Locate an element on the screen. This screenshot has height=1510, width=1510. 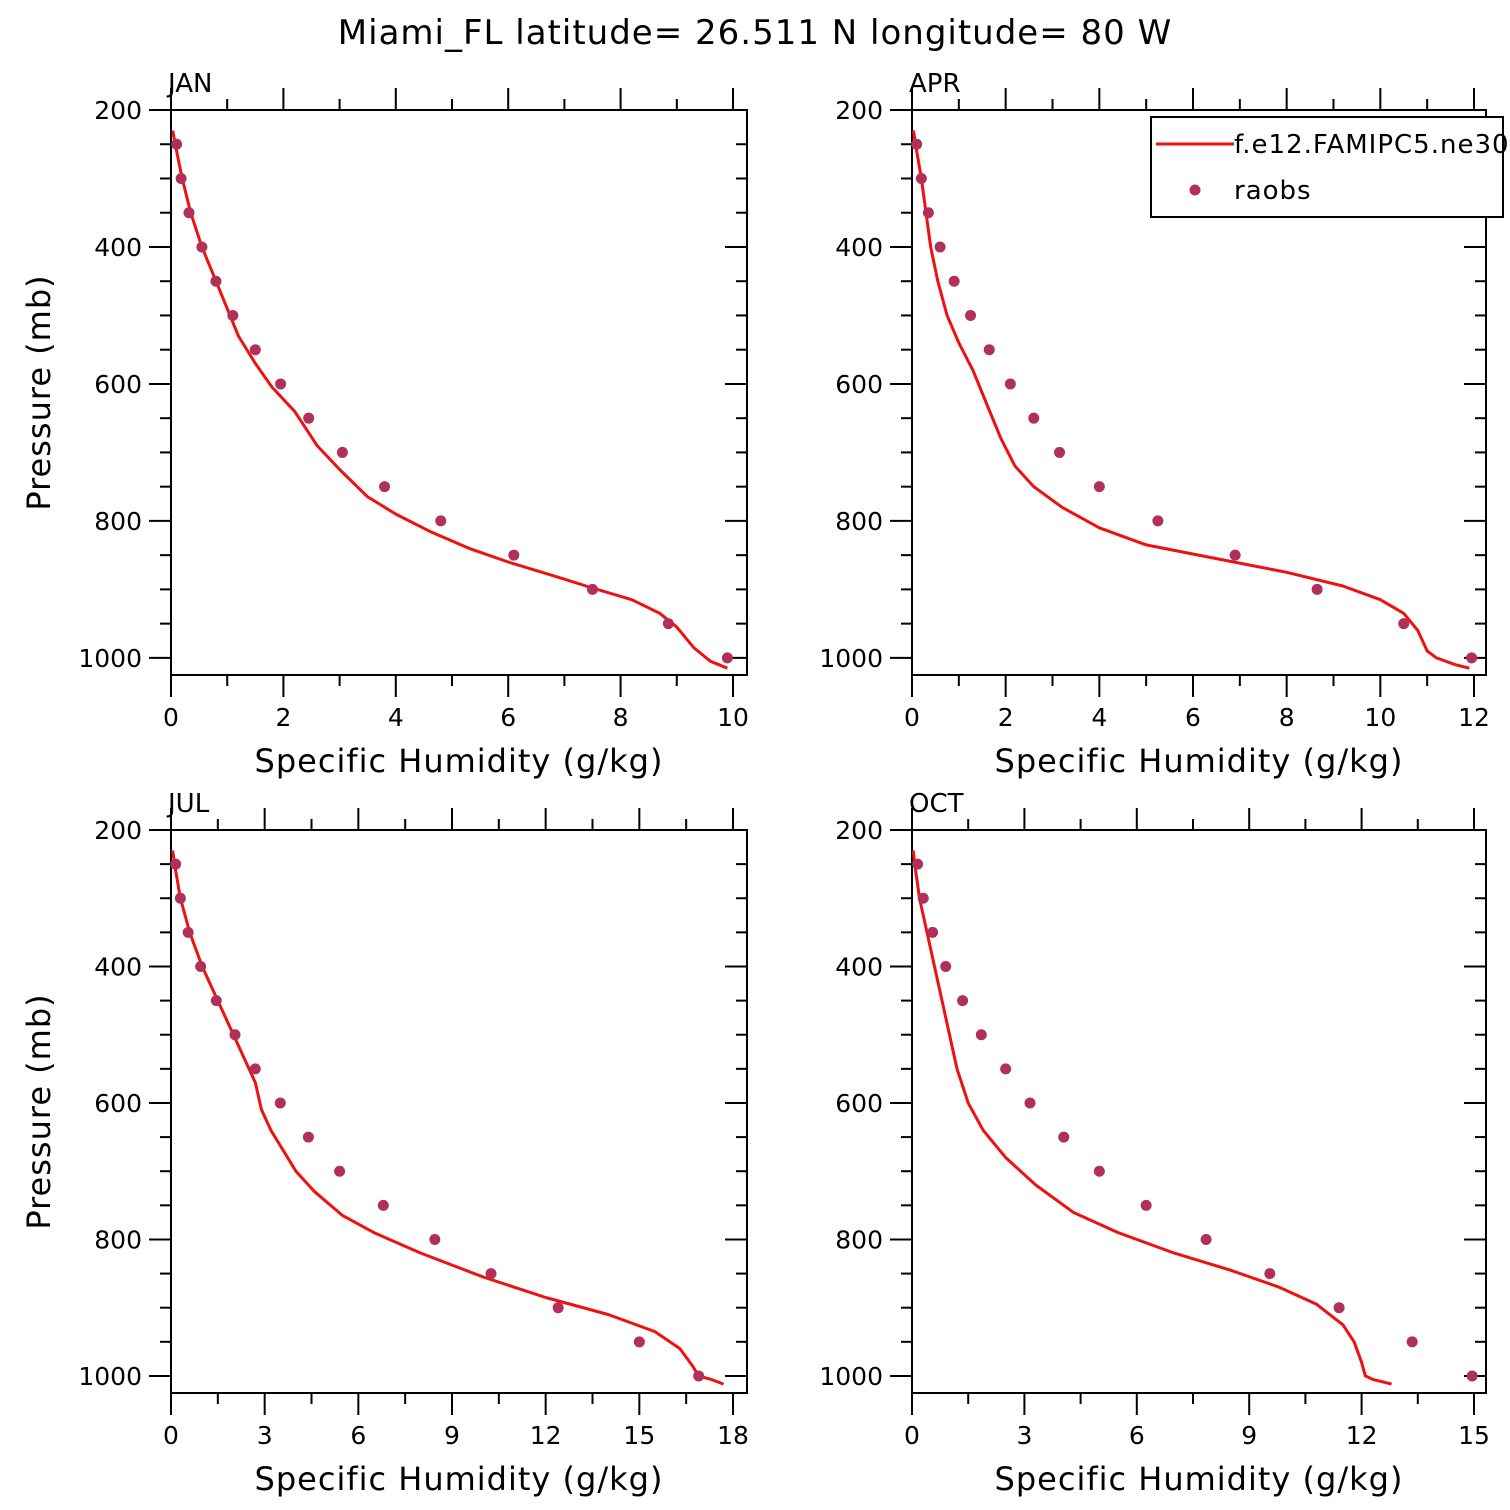
panel-title: APR is located at coordinates (935, 84).